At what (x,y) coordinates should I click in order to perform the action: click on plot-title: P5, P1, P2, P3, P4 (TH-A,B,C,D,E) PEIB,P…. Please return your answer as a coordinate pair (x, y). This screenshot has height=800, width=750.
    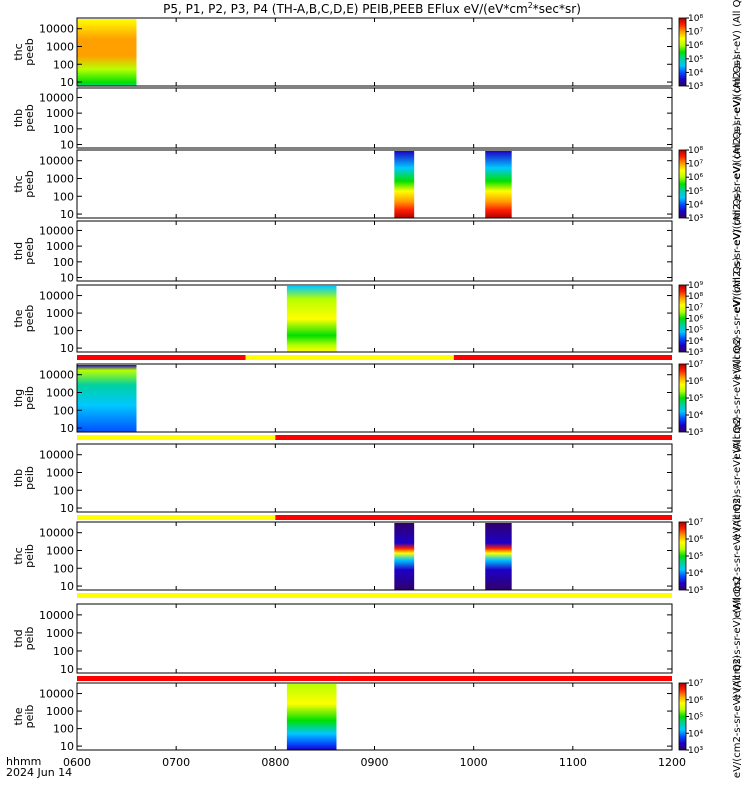
    Looking at the image, I should click on (372, 8).